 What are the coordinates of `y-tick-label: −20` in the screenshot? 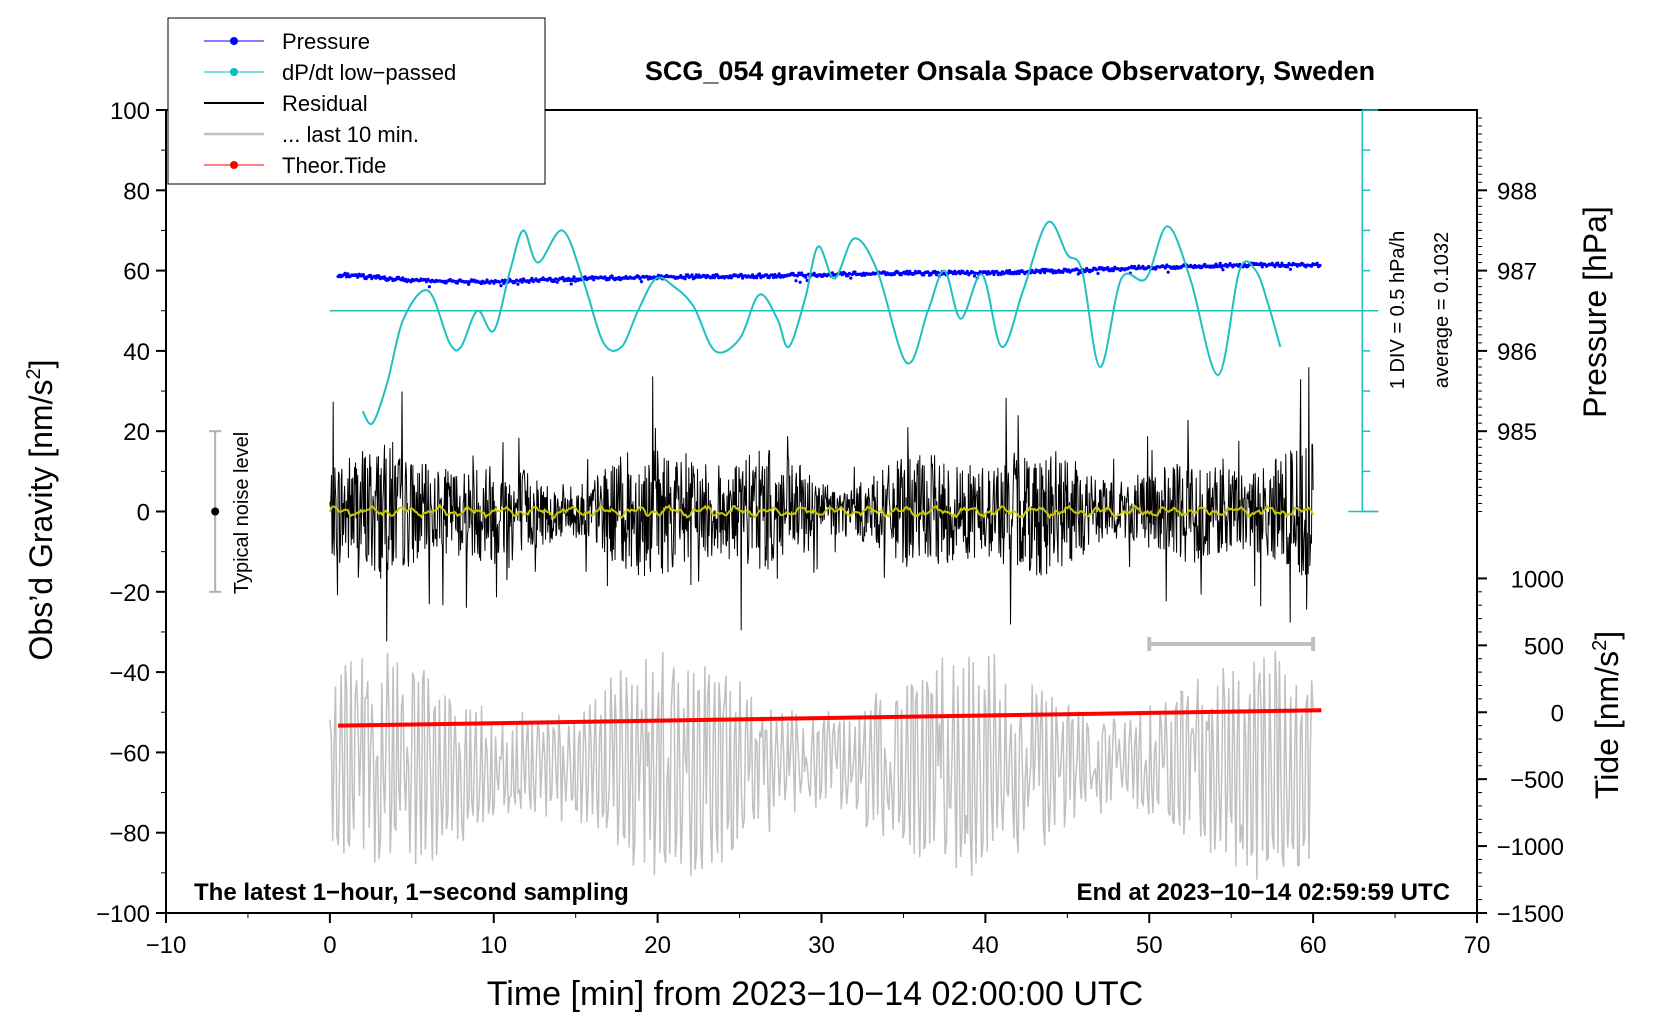 It's located at (129, 593).